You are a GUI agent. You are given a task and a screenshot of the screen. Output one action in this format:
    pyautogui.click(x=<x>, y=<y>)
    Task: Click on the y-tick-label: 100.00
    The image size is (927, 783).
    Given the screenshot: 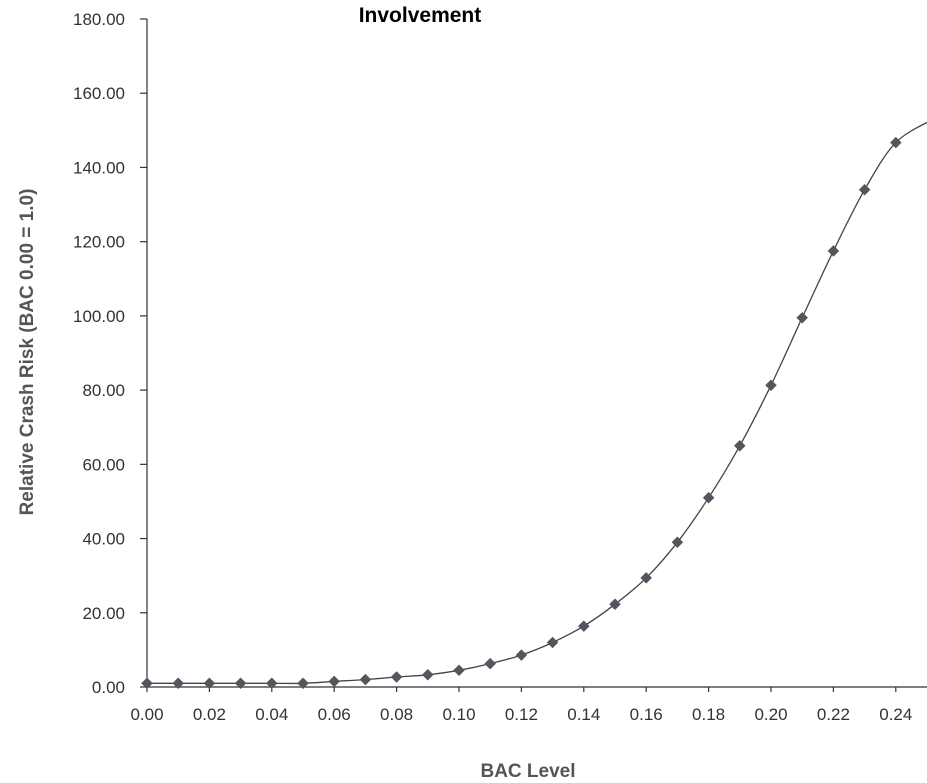 What is the action you would take?
    pyautogui.click(x=99, y=316)
    